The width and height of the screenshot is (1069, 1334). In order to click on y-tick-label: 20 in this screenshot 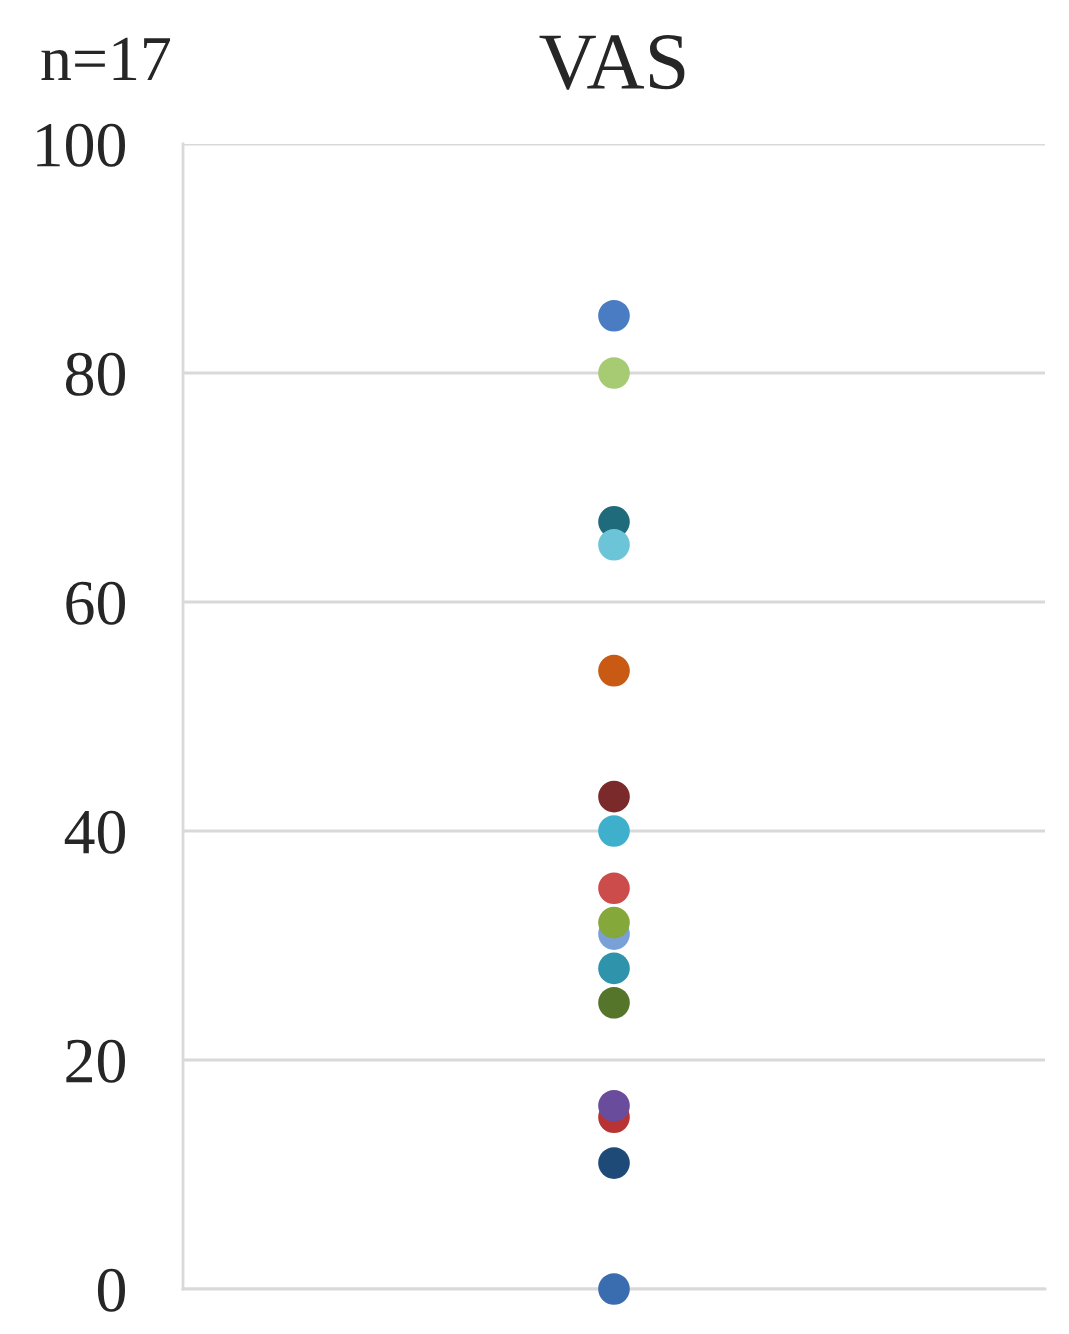, I will do `click(96, 1061)`.